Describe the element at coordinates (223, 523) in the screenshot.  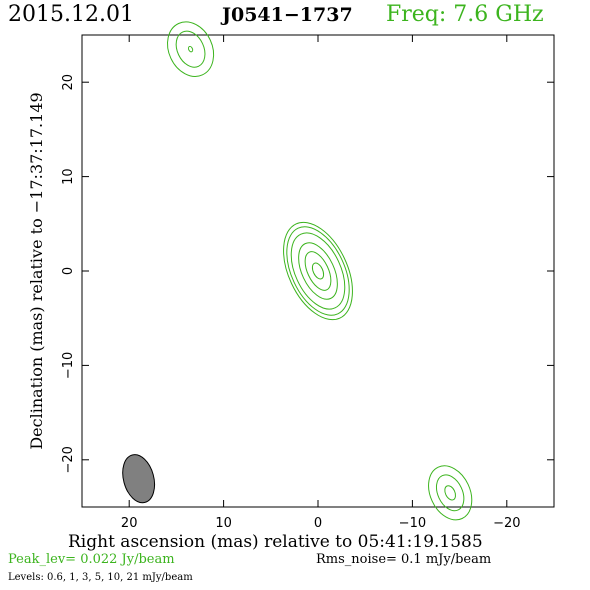
I see `x-tick-label: 10` at that location.